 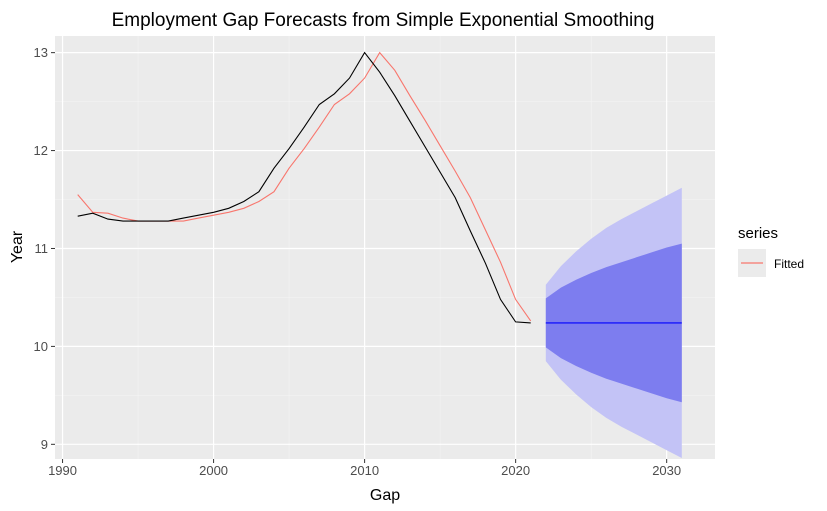 I want to click on y-tick-label: 11, so click(x=42, y=248).